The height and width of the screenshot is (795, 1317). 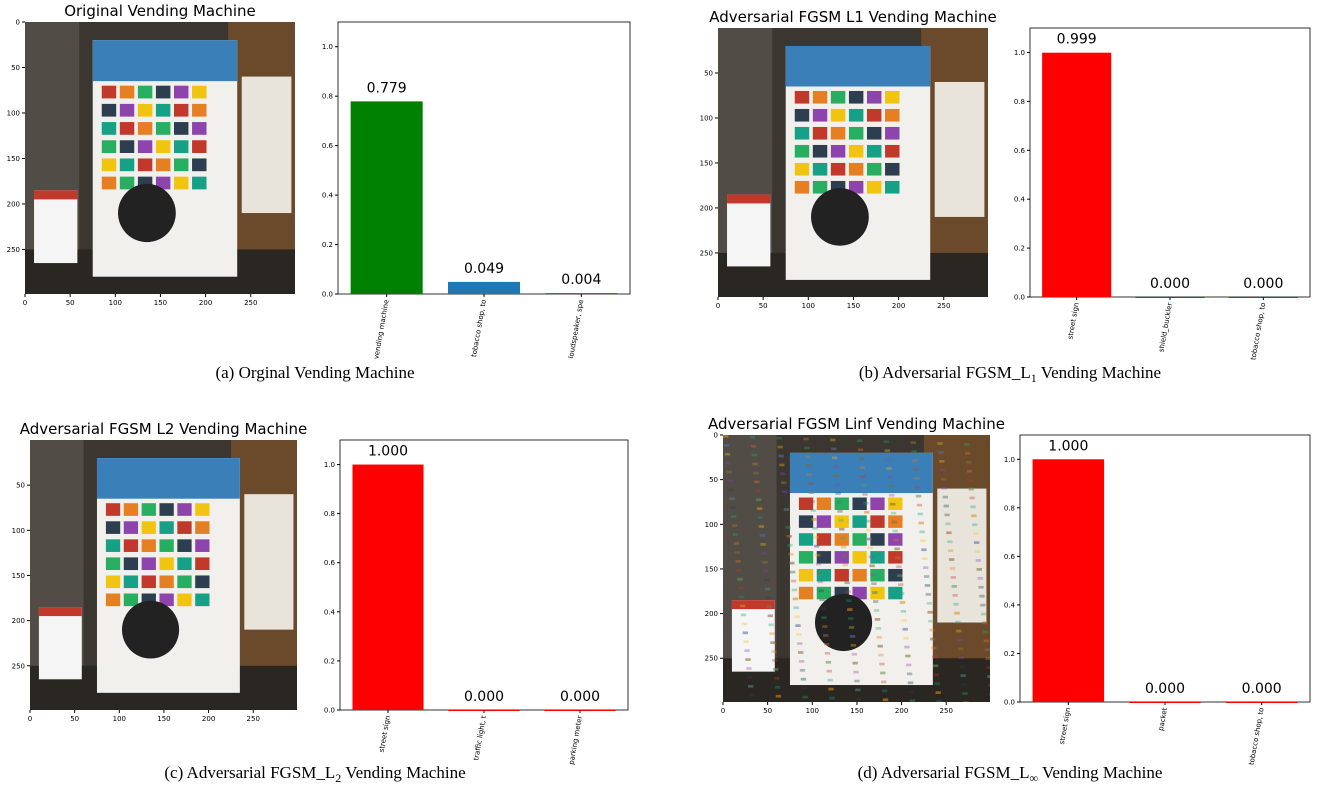 I want to click on y-tick-label: 200, so click(x=706, y=208).